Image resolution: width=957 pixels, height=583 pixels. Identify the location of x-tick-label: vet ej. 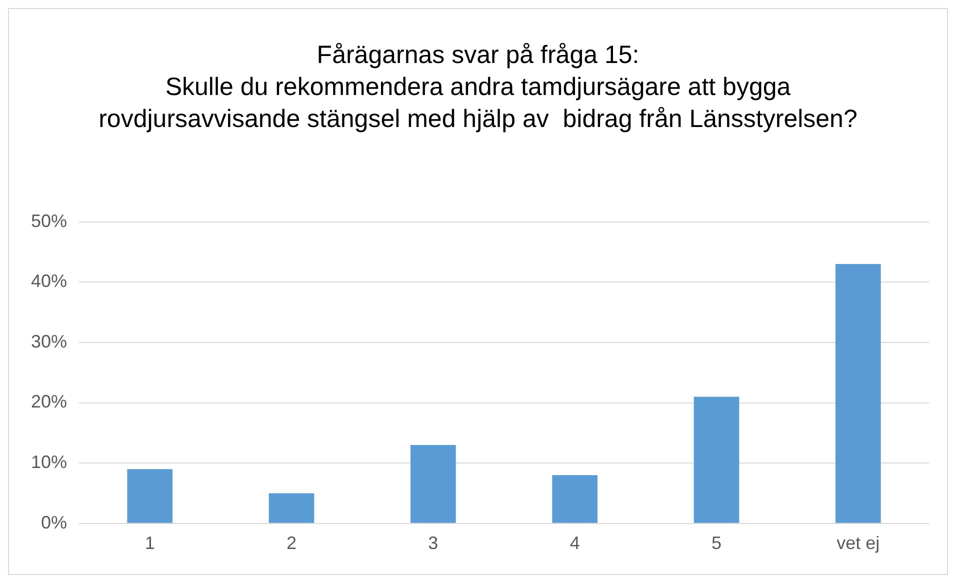
(858, 543).